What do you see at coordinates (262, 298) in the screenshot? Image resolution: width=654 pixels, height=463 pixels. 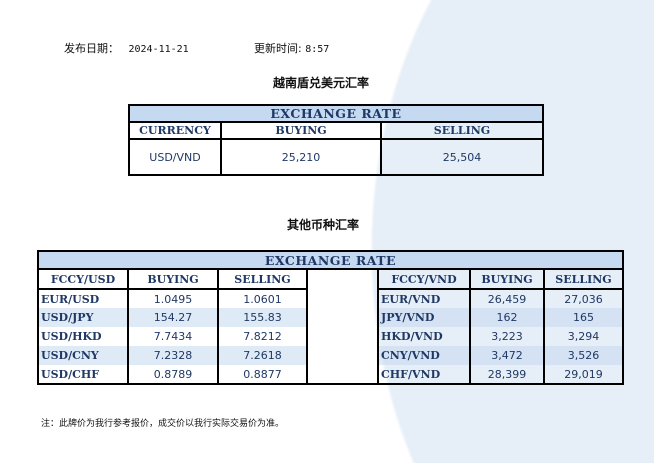 I see `selling-rate: 1.0601` at bounding box center [262, 298].